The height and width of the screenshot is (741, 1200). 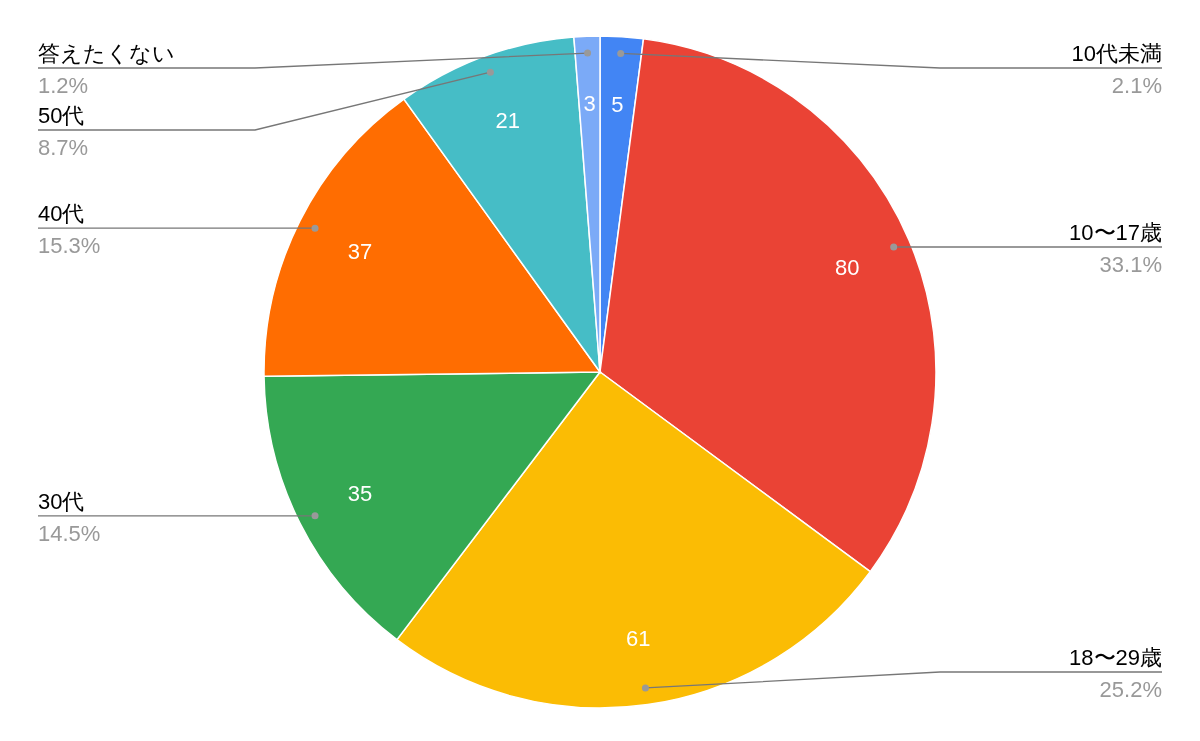 I want to click on data-label: 5, so click(x=617, y=104).